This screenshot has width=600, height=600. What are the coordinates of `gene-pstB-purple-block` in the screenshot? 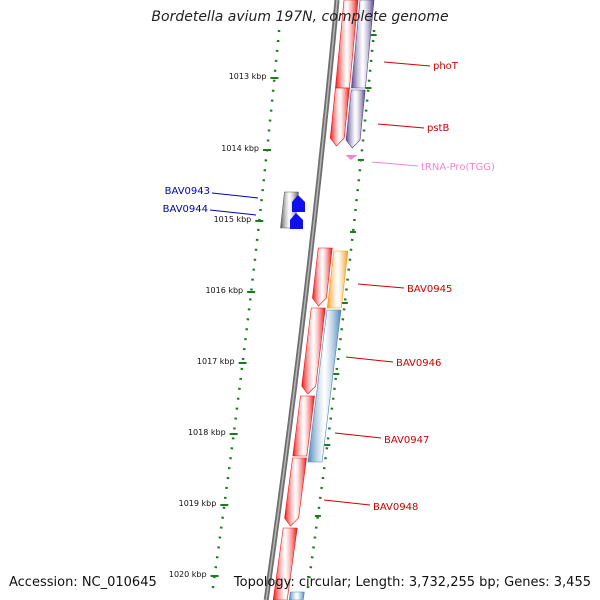 It's located at (355, 119).